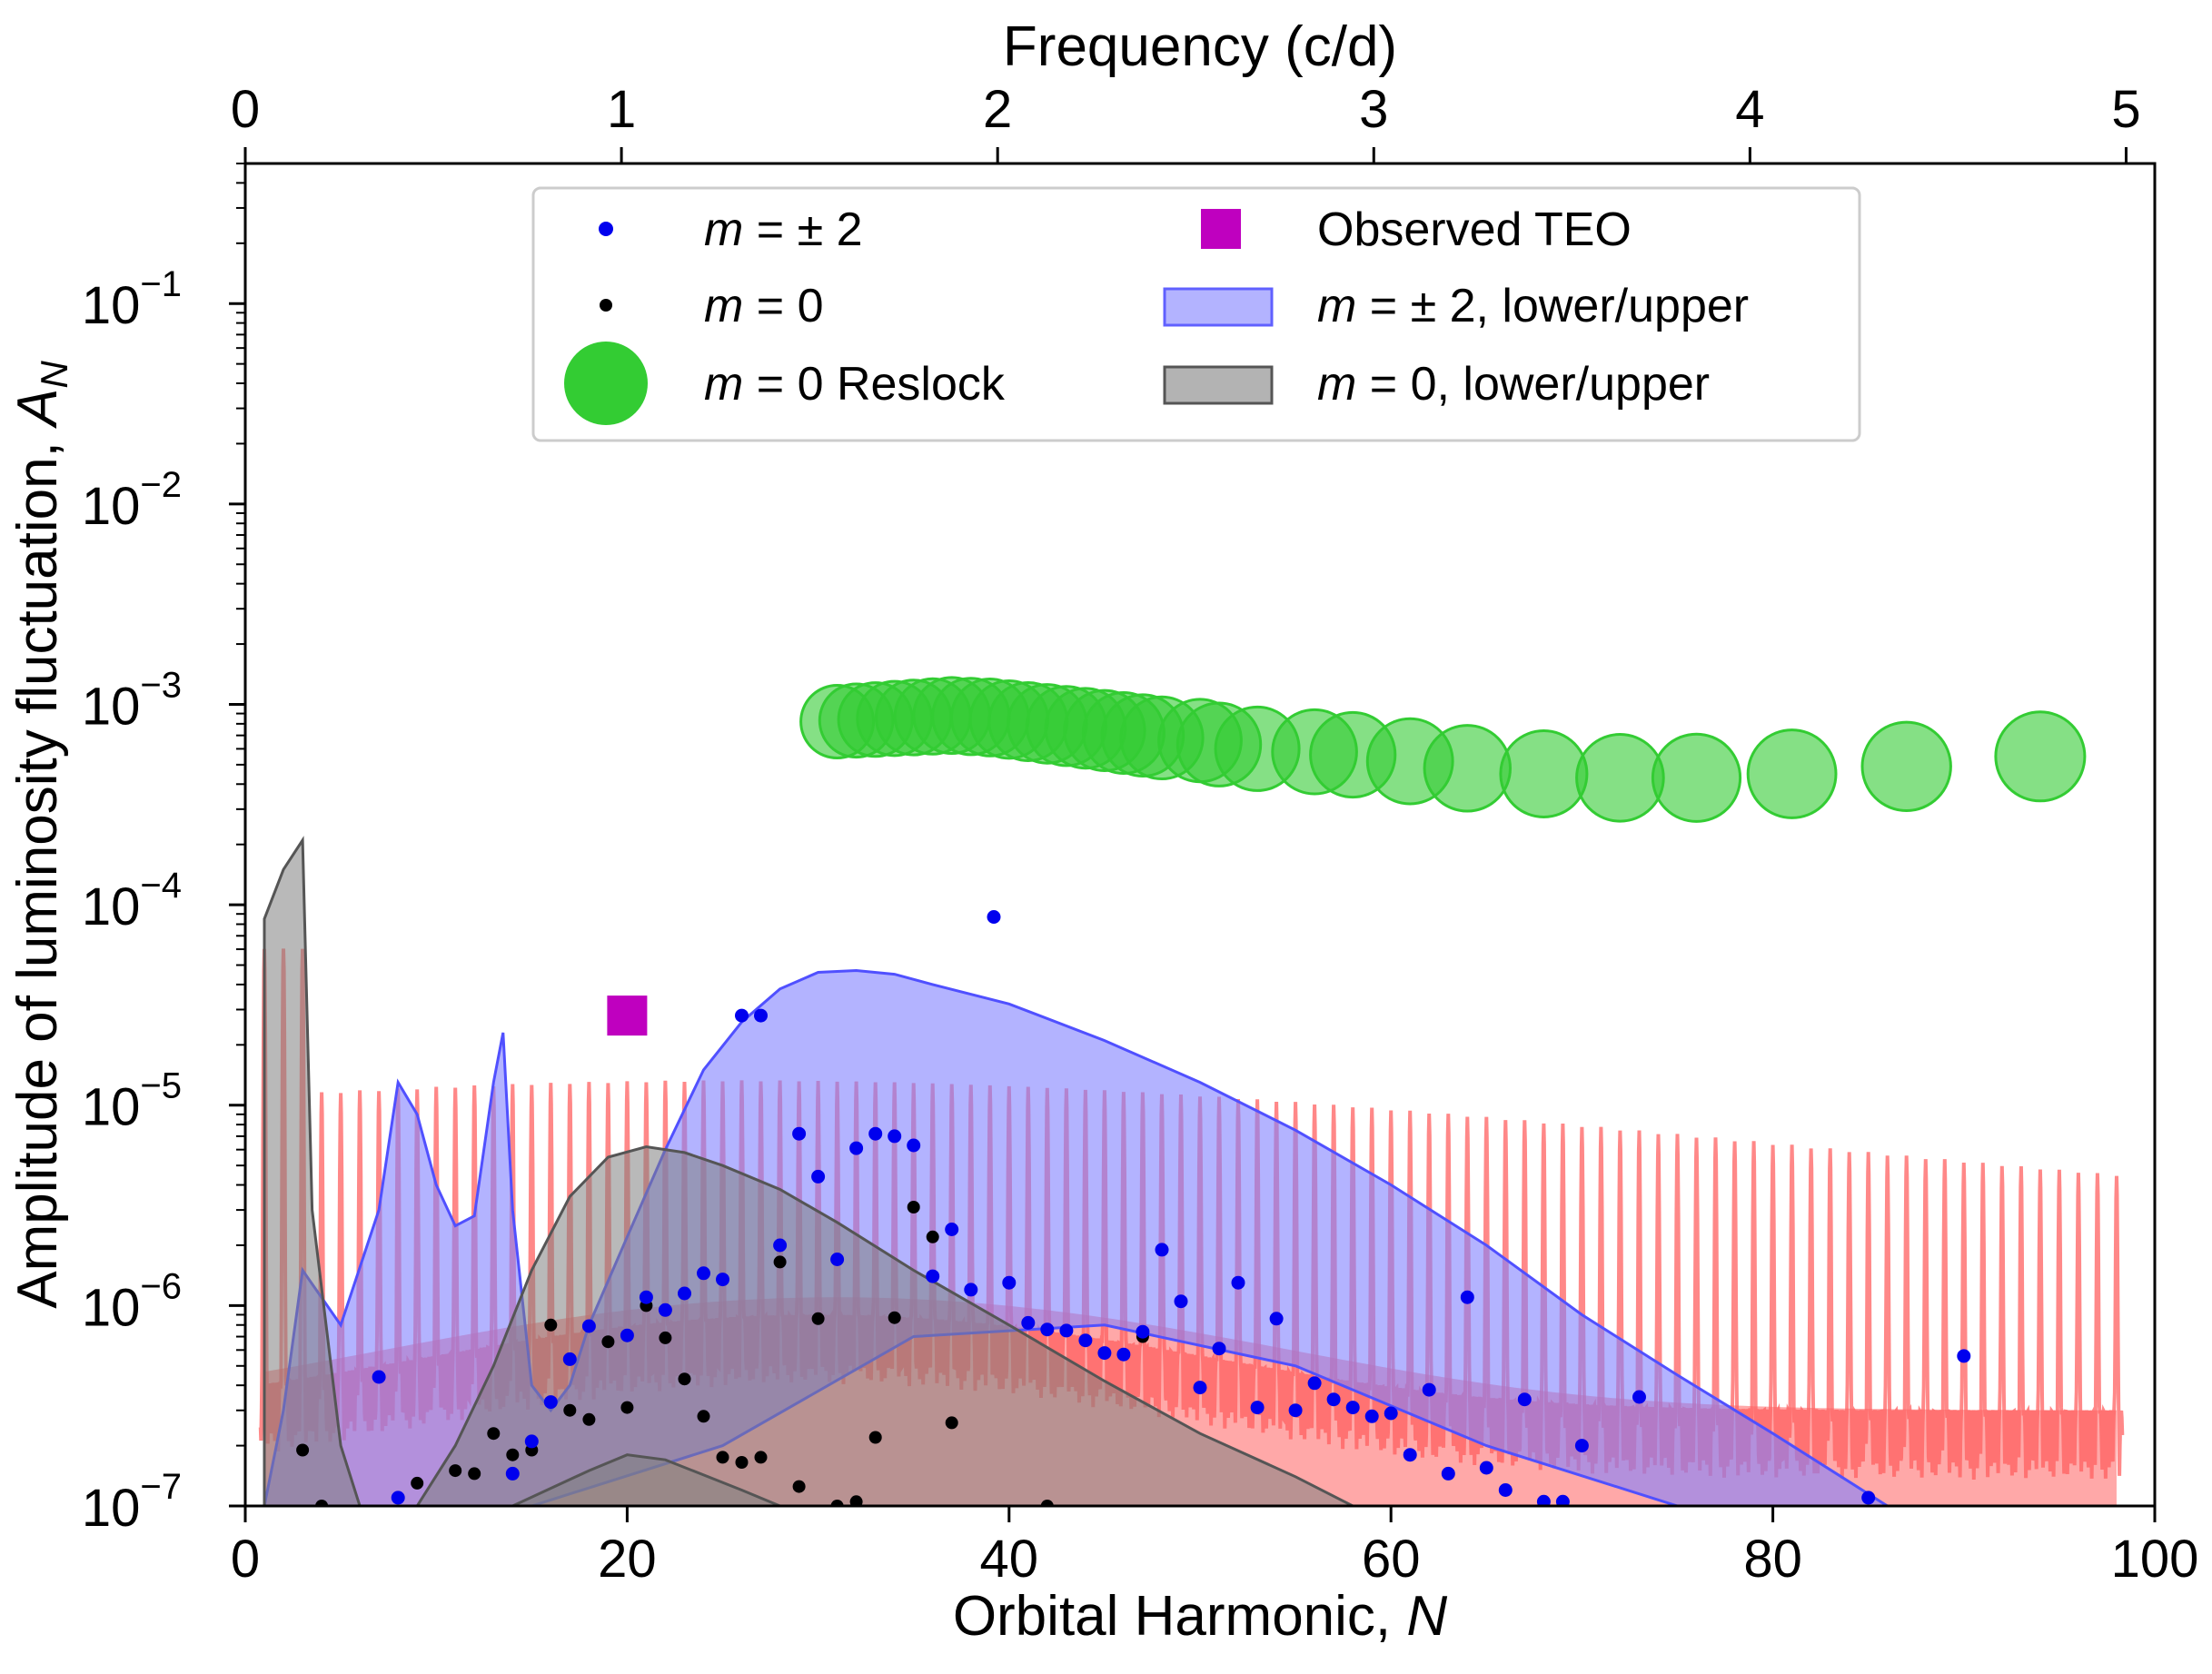 This screenshot has height=1674, width=2212. What do you see at coordinates (1221, 229) in the screenshot?
I see `legend-marker-teo` at bounding box center [1221, 229].